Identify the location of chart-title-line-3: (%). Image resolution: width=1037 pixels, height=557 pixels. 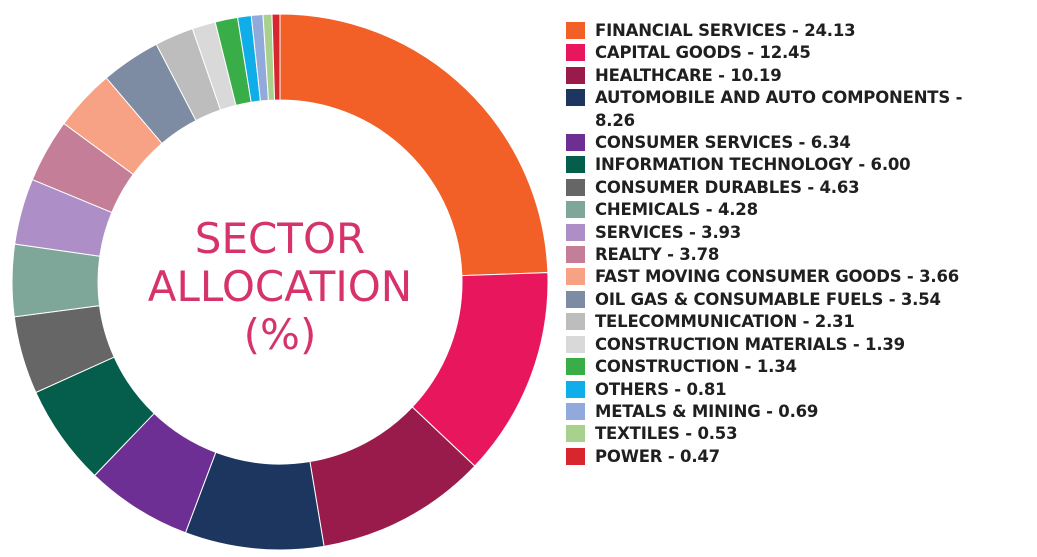
(280, 334).